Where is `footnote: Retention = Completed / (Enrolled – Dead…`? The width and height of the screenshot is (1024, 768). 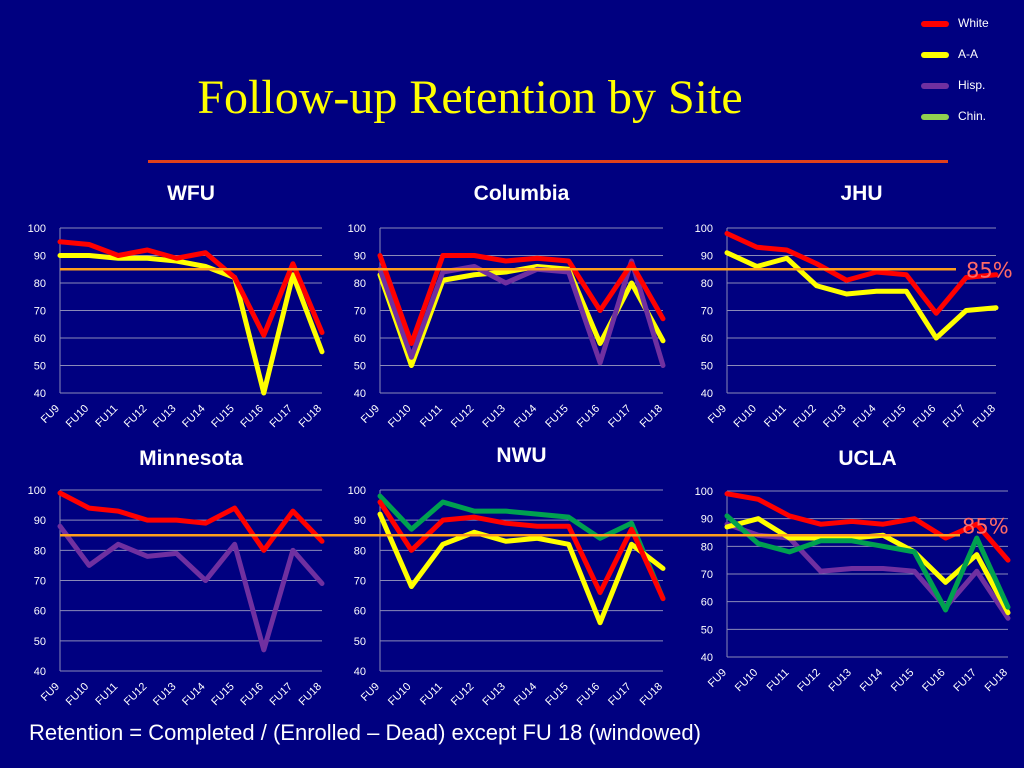 footnote: Retention = Completed / (Enrolled – Dead… is located at coordinates (365, 732).